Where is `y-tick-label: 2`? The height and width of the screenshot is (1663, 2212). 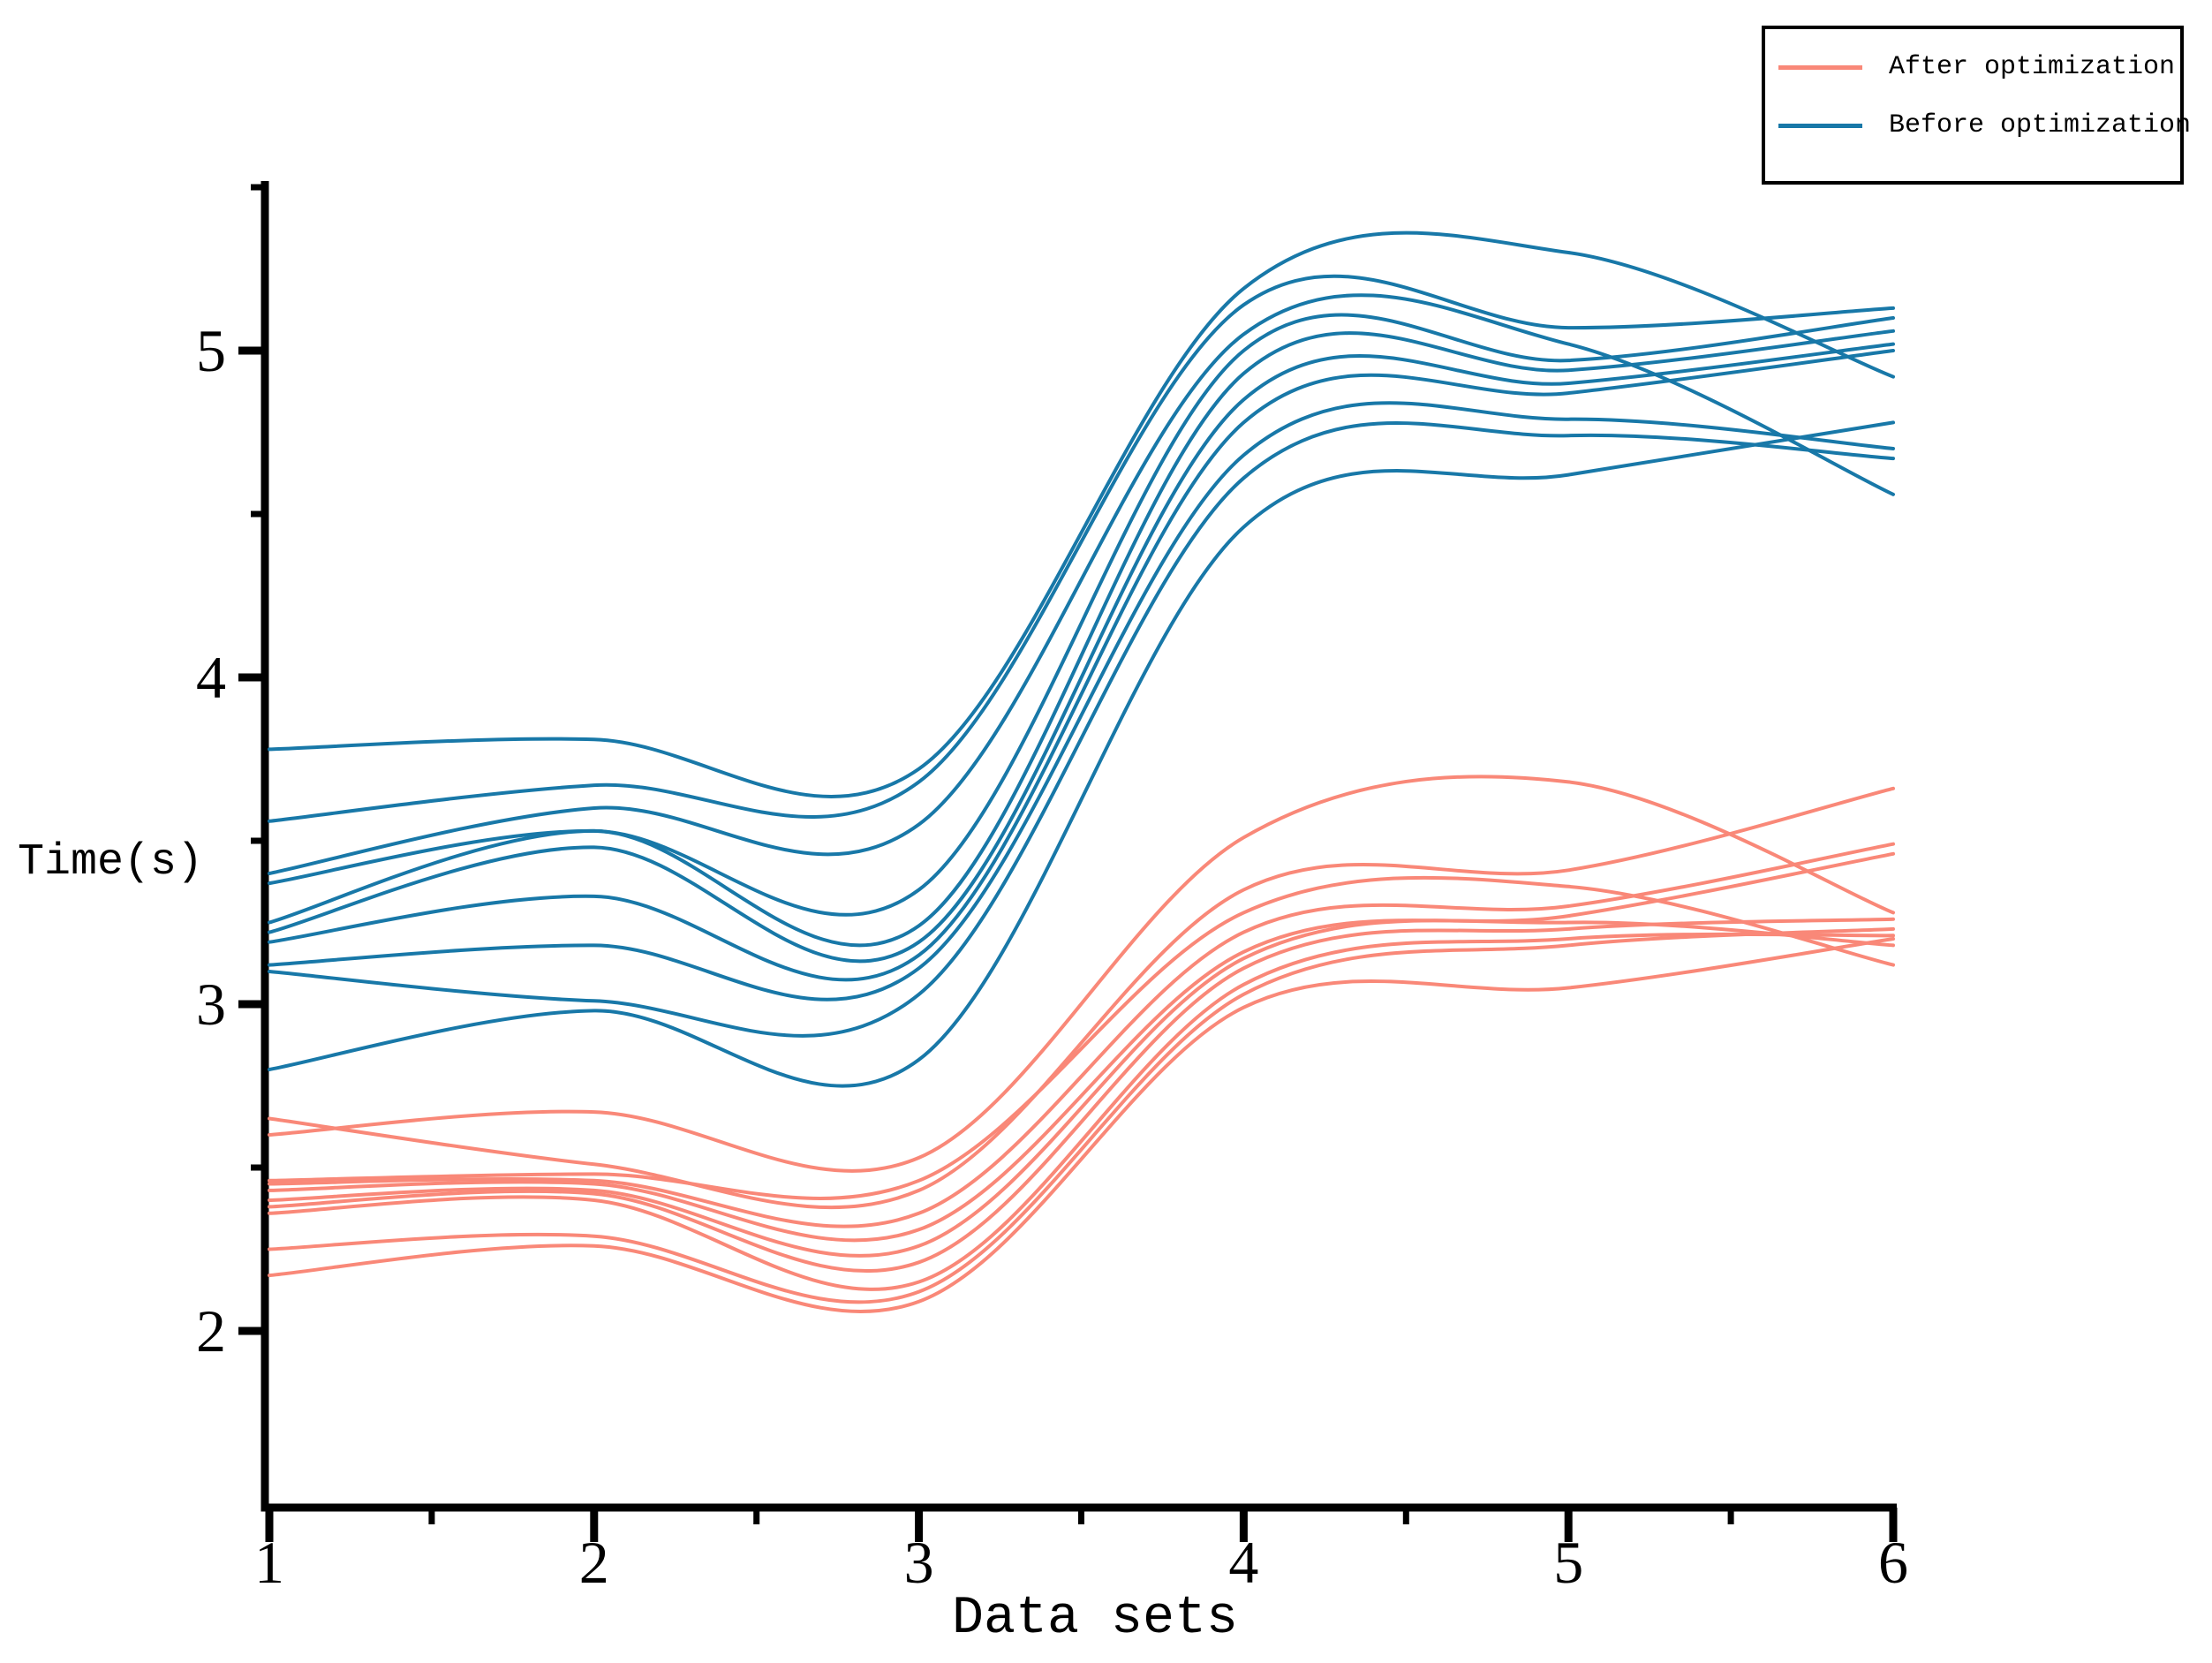 y-tick-label: 2 is located at coordinates (211, 1330).